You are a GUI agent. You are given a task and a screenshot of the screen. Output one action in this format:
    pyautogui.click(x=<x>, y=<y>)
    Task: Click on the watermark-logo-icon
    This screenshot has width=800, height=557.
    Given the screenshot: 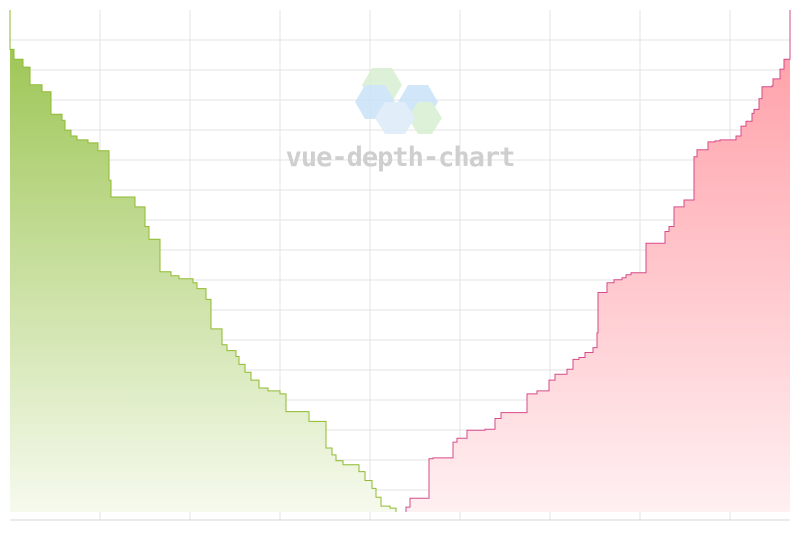 What is the action you would take?
    pyautogui.click(x=398, y=101)
    